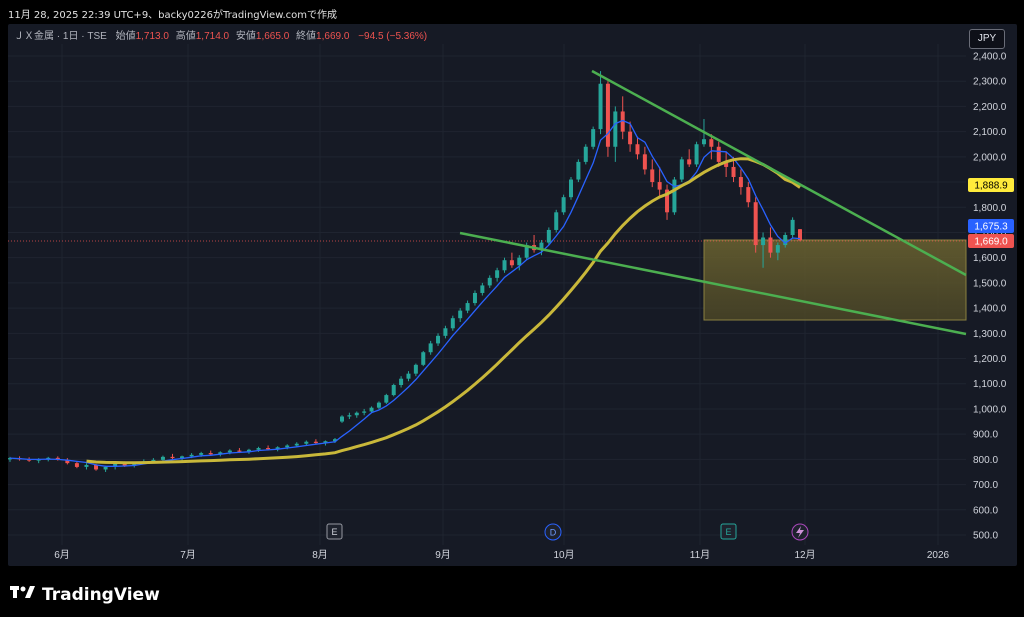 This screenshot has height=617, width=1024. Describe the element at coordinates (126, 35) in the screenshot. I see `open-label: 始値` at that location.